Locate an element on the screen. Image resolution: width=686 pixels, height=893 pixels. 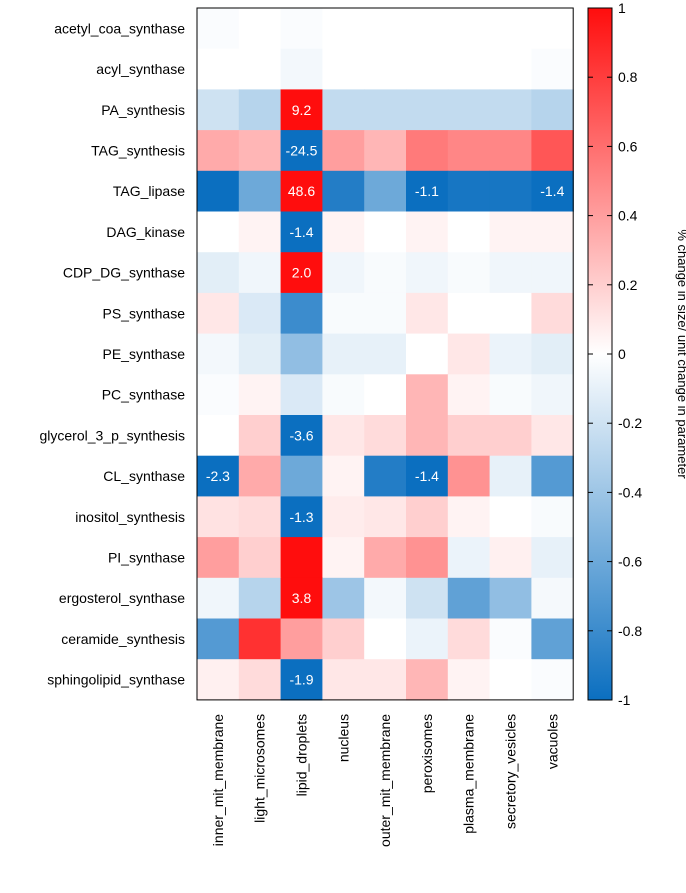
cell-annotation: -1.1 is located at coordinates (427, 191).